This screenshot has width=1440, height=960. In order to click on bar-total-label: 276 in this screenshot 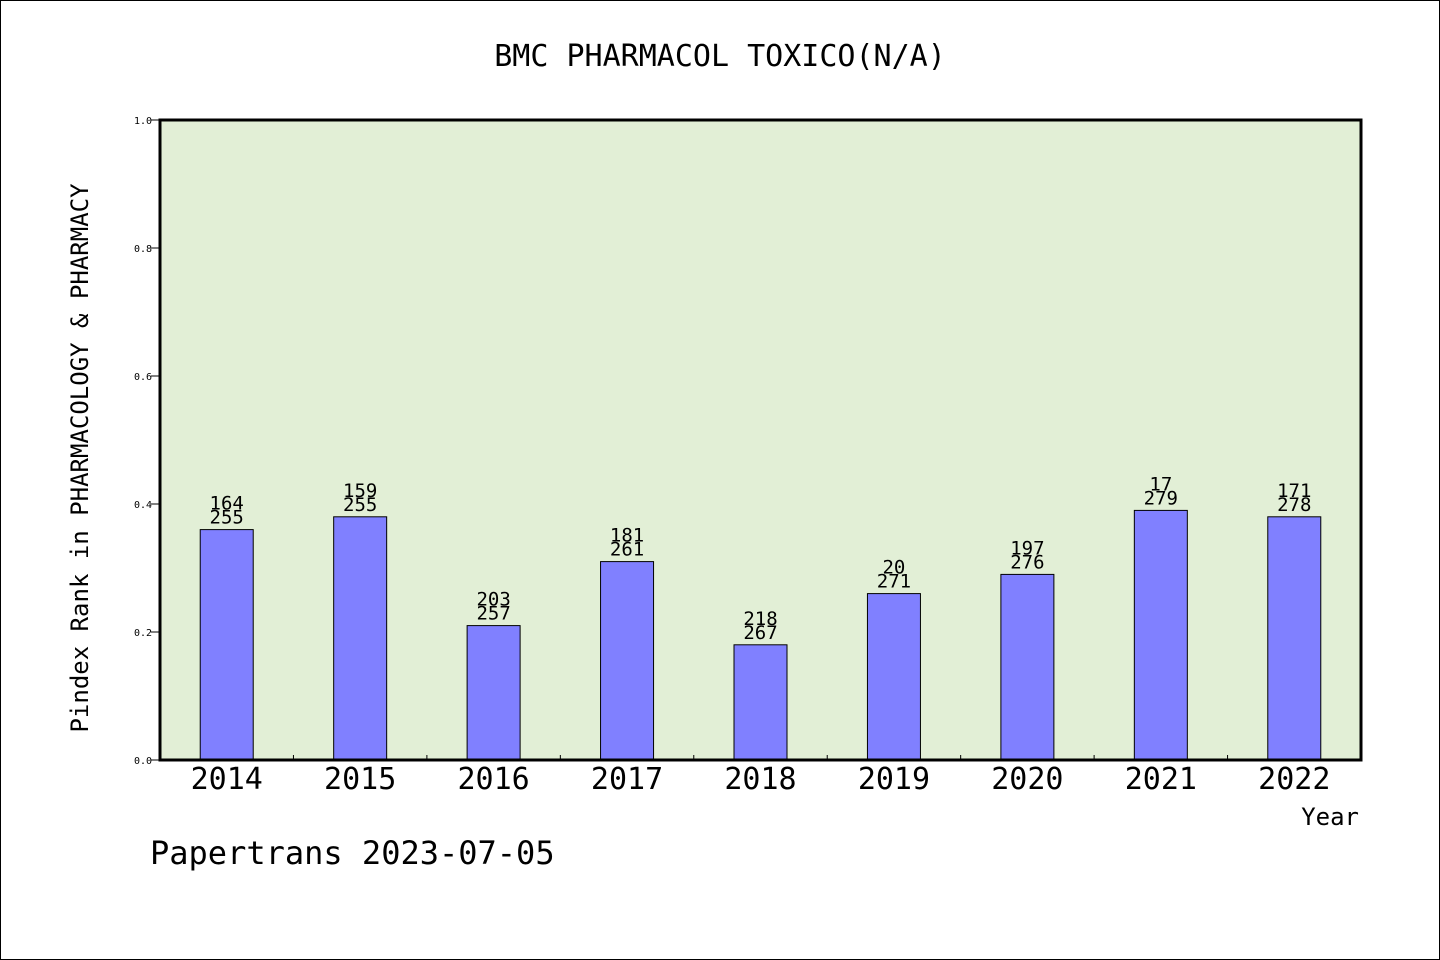, I will do `click(1027, 562)`.